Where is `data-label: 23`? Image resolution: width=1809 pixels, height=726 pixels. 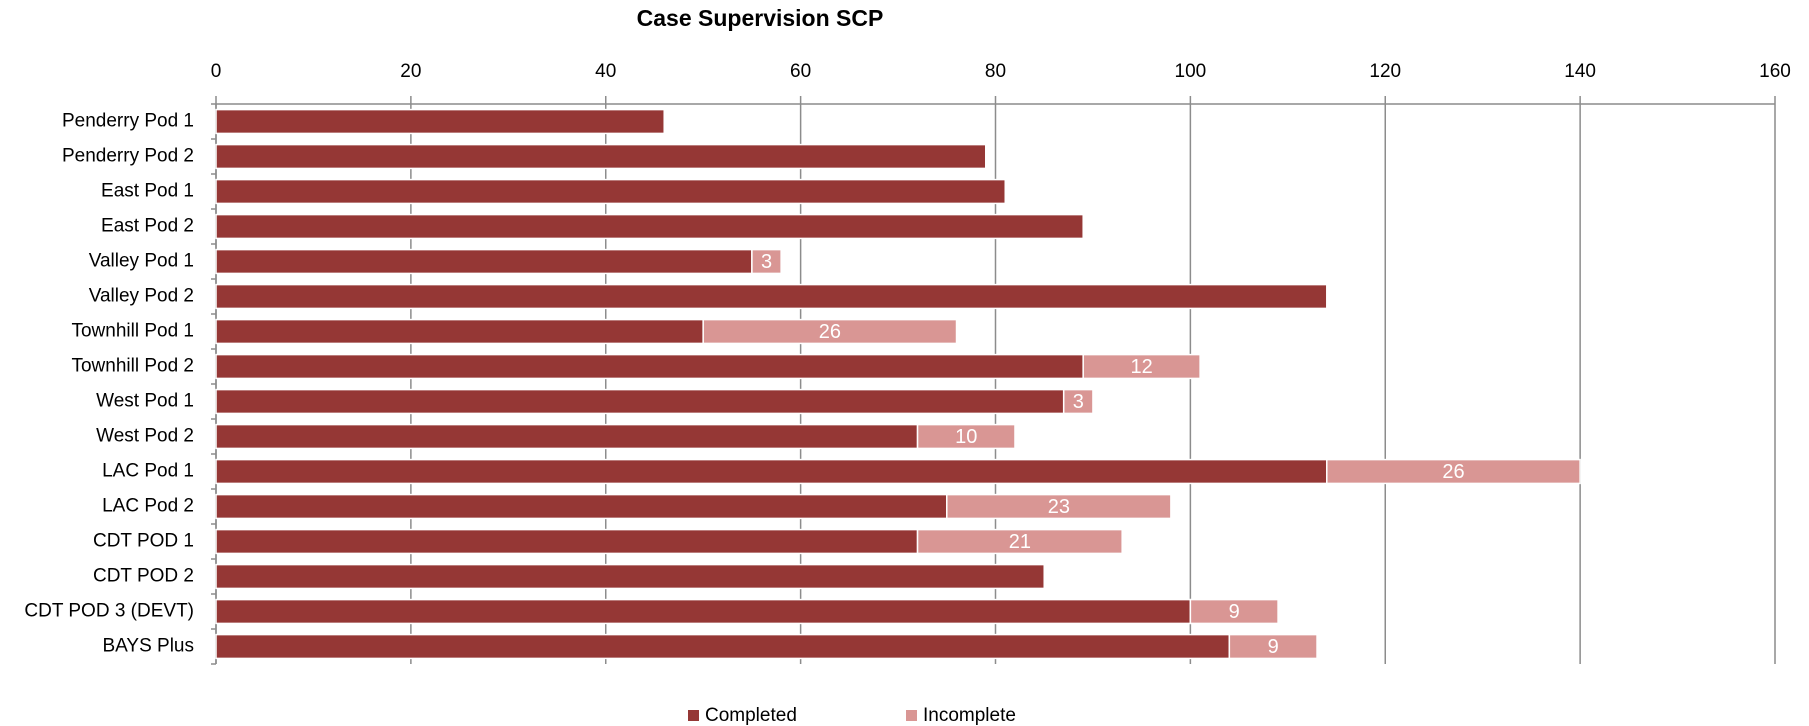
data-label: 23 is located at coordinates (1059, 507).